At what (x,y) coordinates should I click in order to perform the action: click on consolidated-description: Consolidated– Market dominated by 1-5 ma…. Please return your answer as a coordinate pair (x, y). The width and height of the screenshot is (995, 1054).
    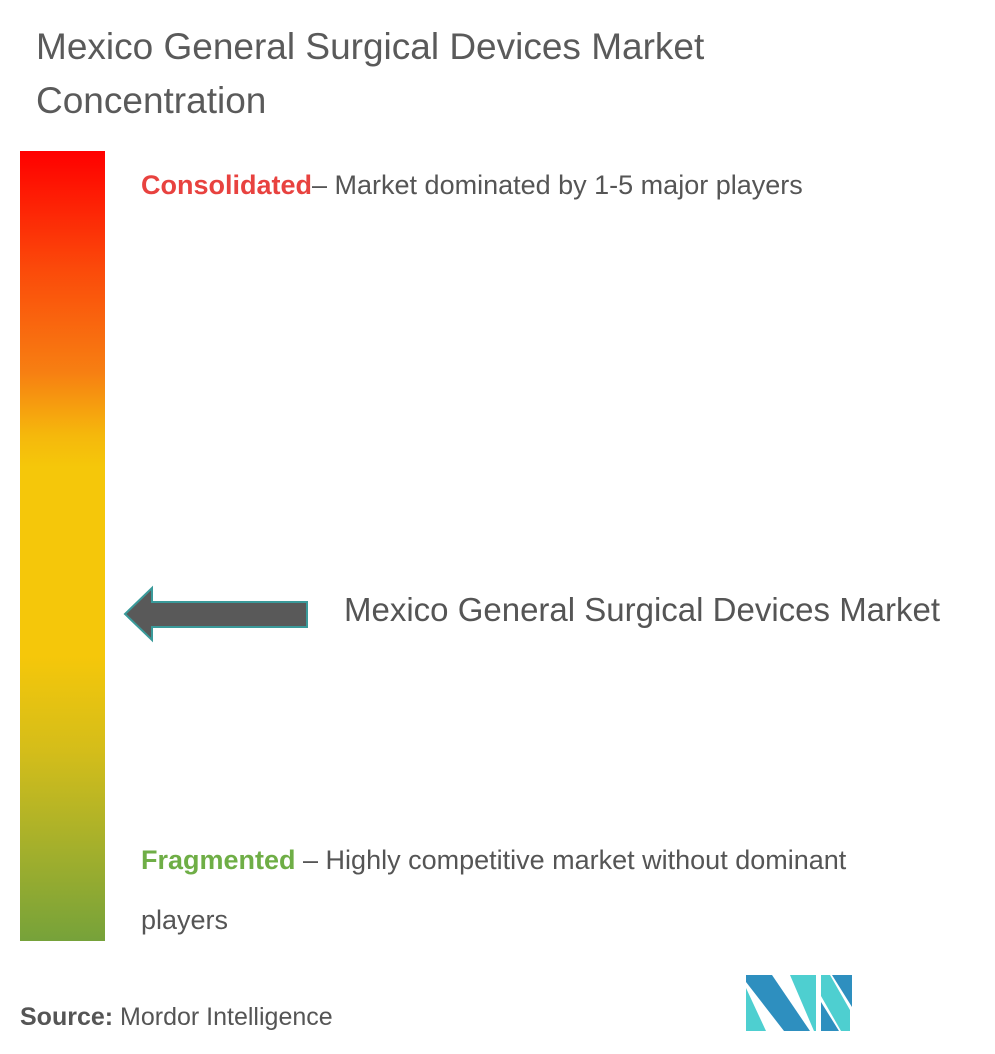
    Looking at the image, I should click on (501, 185).